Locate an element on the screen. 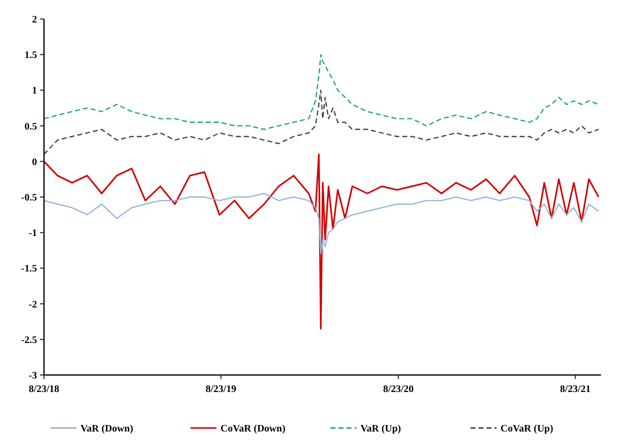 The image size is (621, 448). y-tick-label: -3 is located at coordinates (32, 376).